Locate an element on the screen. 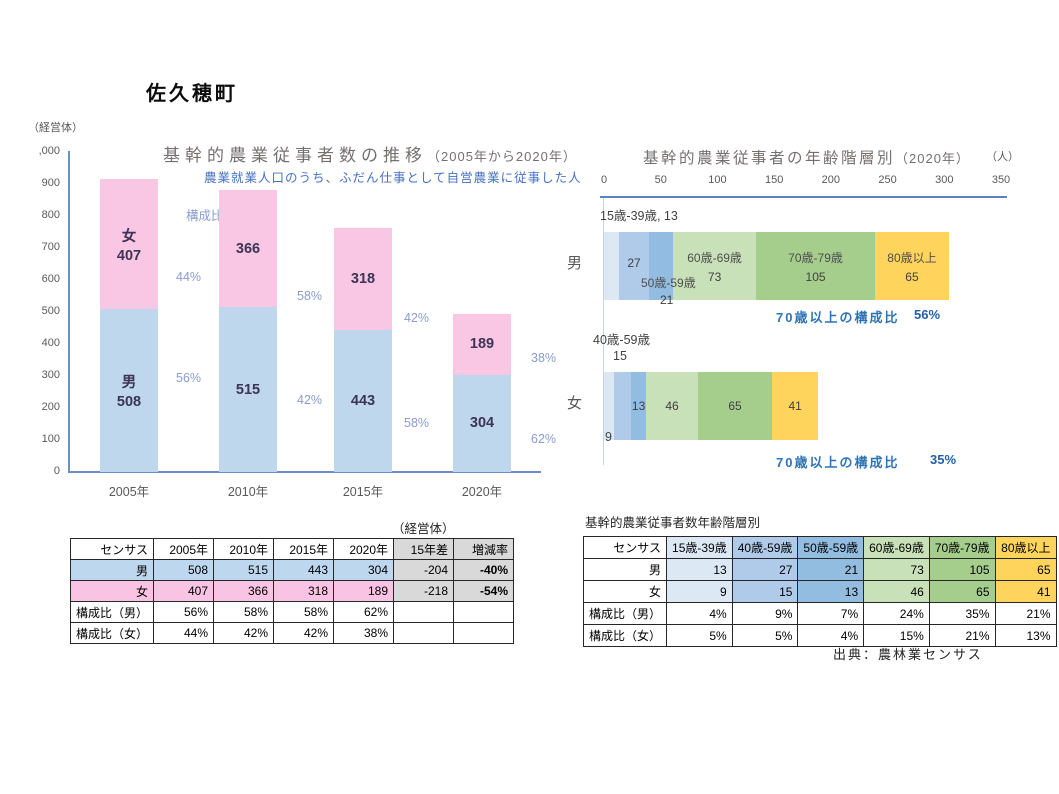 The height and width of the screenshot is (794, 1059). composition-pct-top: 58% is located at coordinates (310, 296).